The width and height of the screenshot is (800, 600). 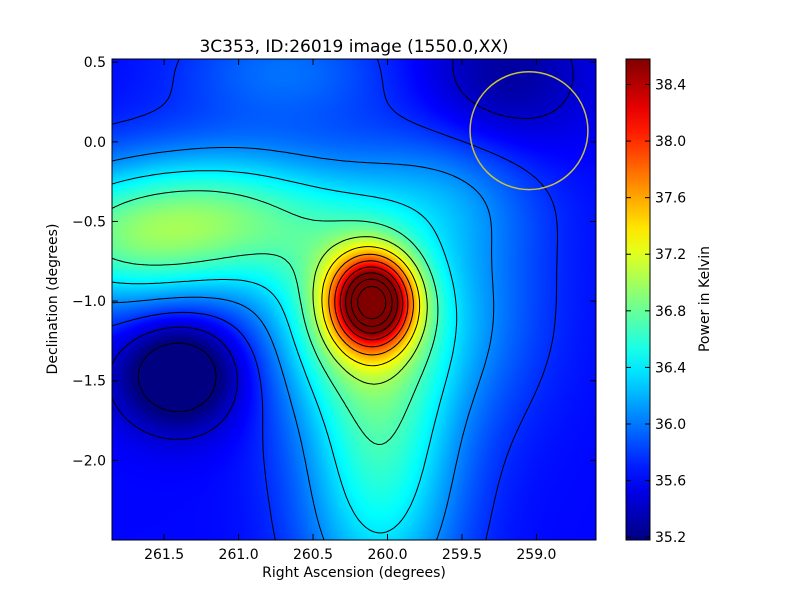 I want to click on x-tick-label: 260.5, so click(x=313, y=555).